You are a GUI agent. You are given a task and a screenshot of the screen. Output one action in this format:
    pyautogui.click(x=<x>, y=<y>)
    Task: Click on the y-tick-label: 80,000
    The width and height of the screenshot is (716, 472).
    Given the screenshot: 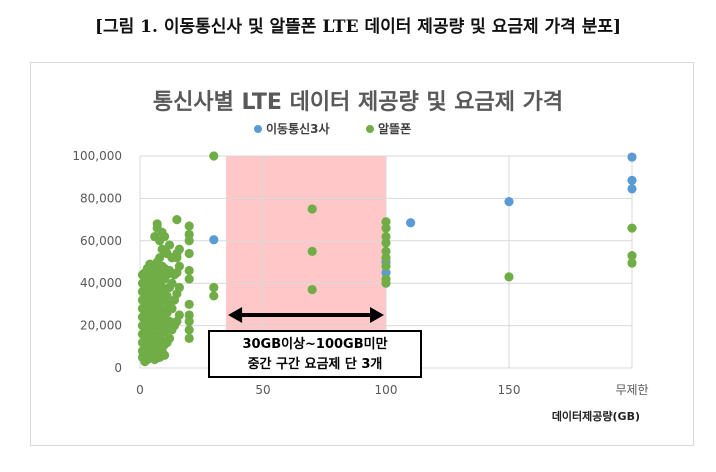 What is the action you would take?
    pyautogui.click(x=101, y=198)
    